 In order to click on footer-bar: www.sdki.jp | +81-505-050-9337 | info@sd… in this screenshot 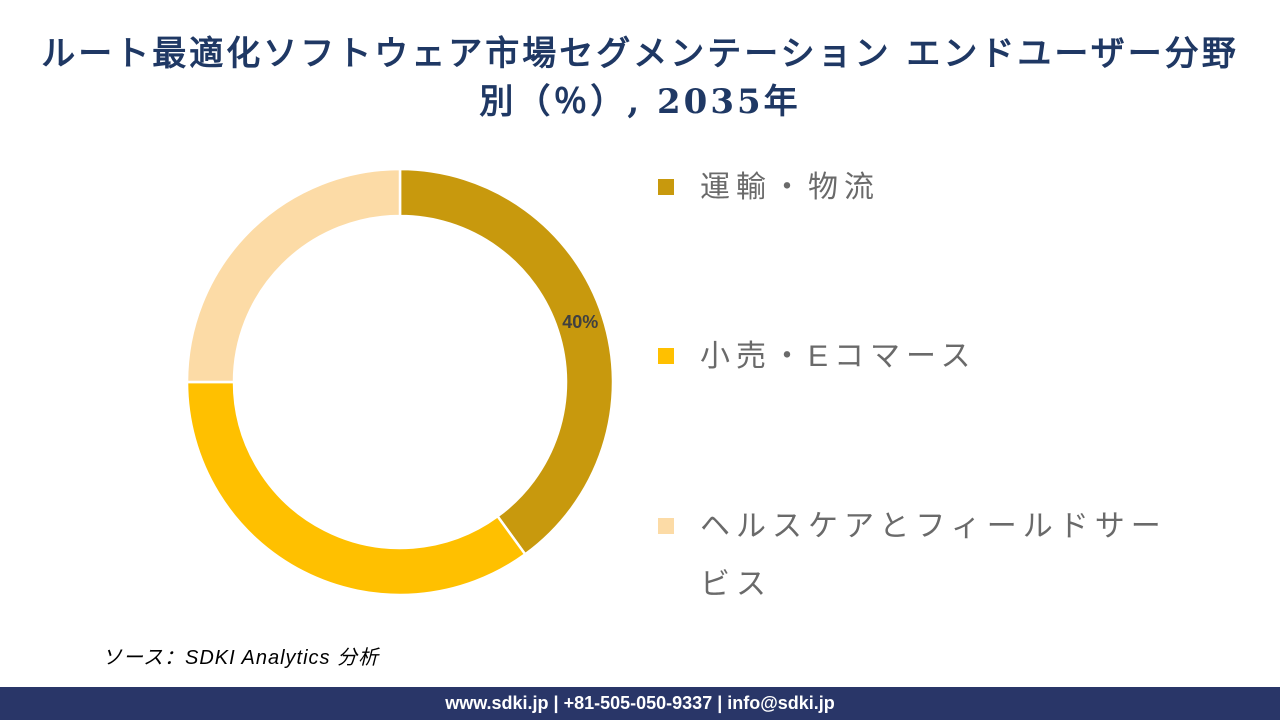, I will do `click(640, 703)`.